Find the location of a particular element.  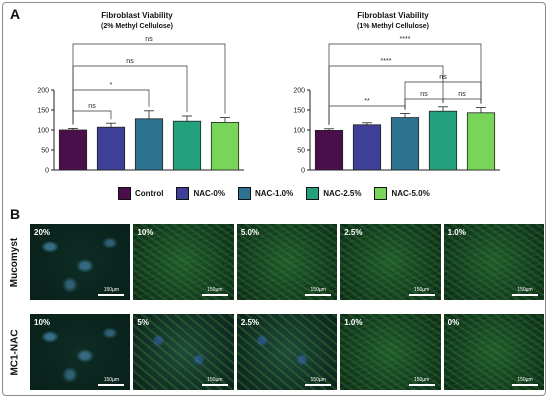

significance-label: ** is located at coordinates (367, 101).